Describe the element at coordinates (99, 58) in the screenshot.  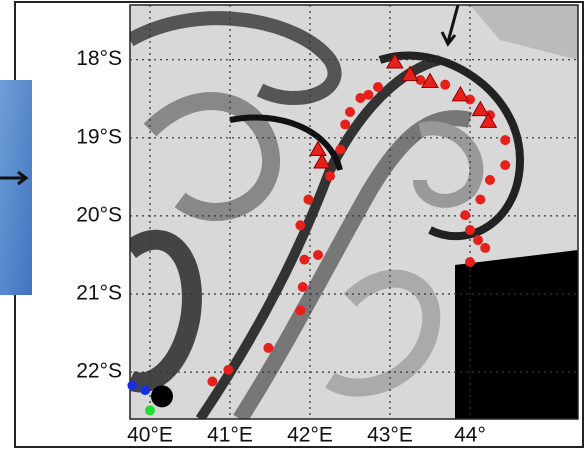
I see `y-tick-label: 18°S` at that location.